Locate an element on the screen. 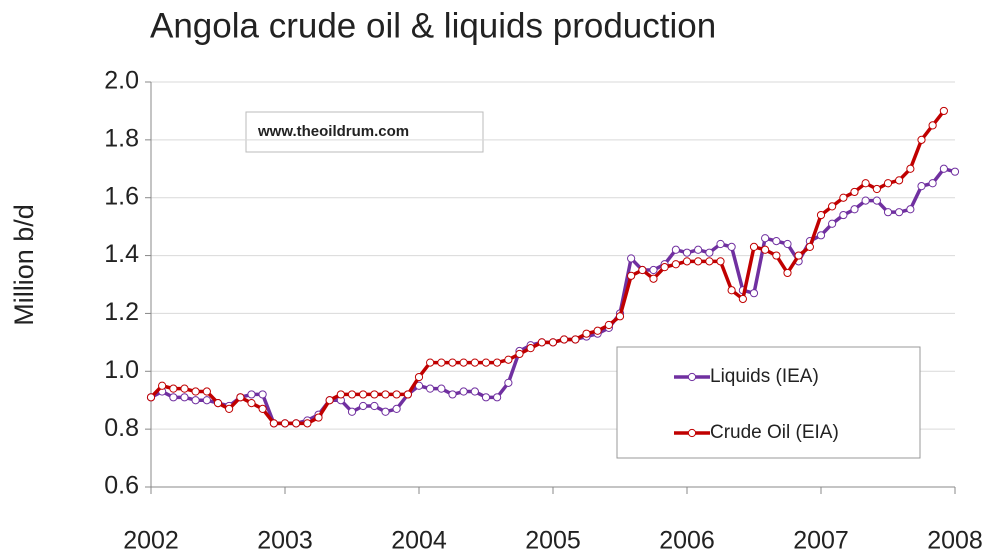 Image resolution: width=998 pixels, height=558 pixels. y-tick-label: 1.2 is located at coordinates (121, 312).